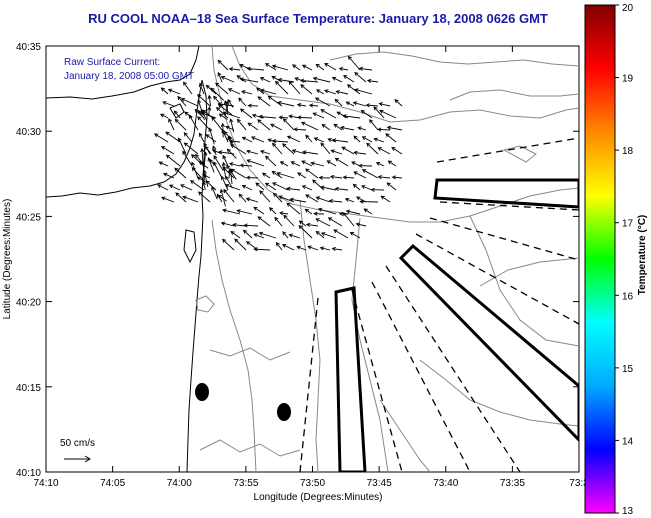  I want to click on colorbar-tick-label: 14, so click(628, 441).